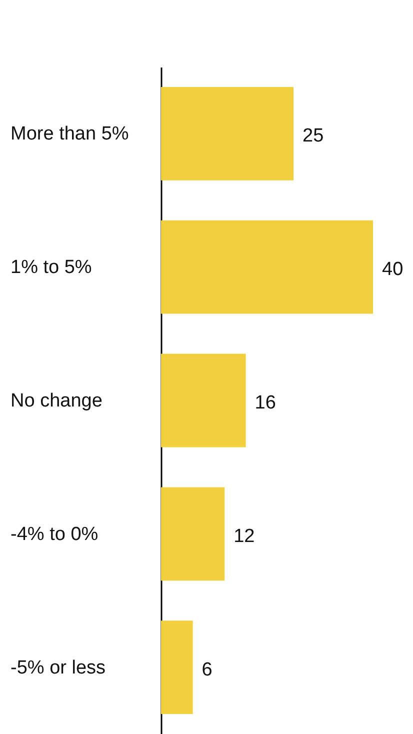 This screenshot has width=413, height=734. What do you see at coordinates (265, 403) in the screenshot?
I see `data-label: 16` at bounding box center [265, 403].